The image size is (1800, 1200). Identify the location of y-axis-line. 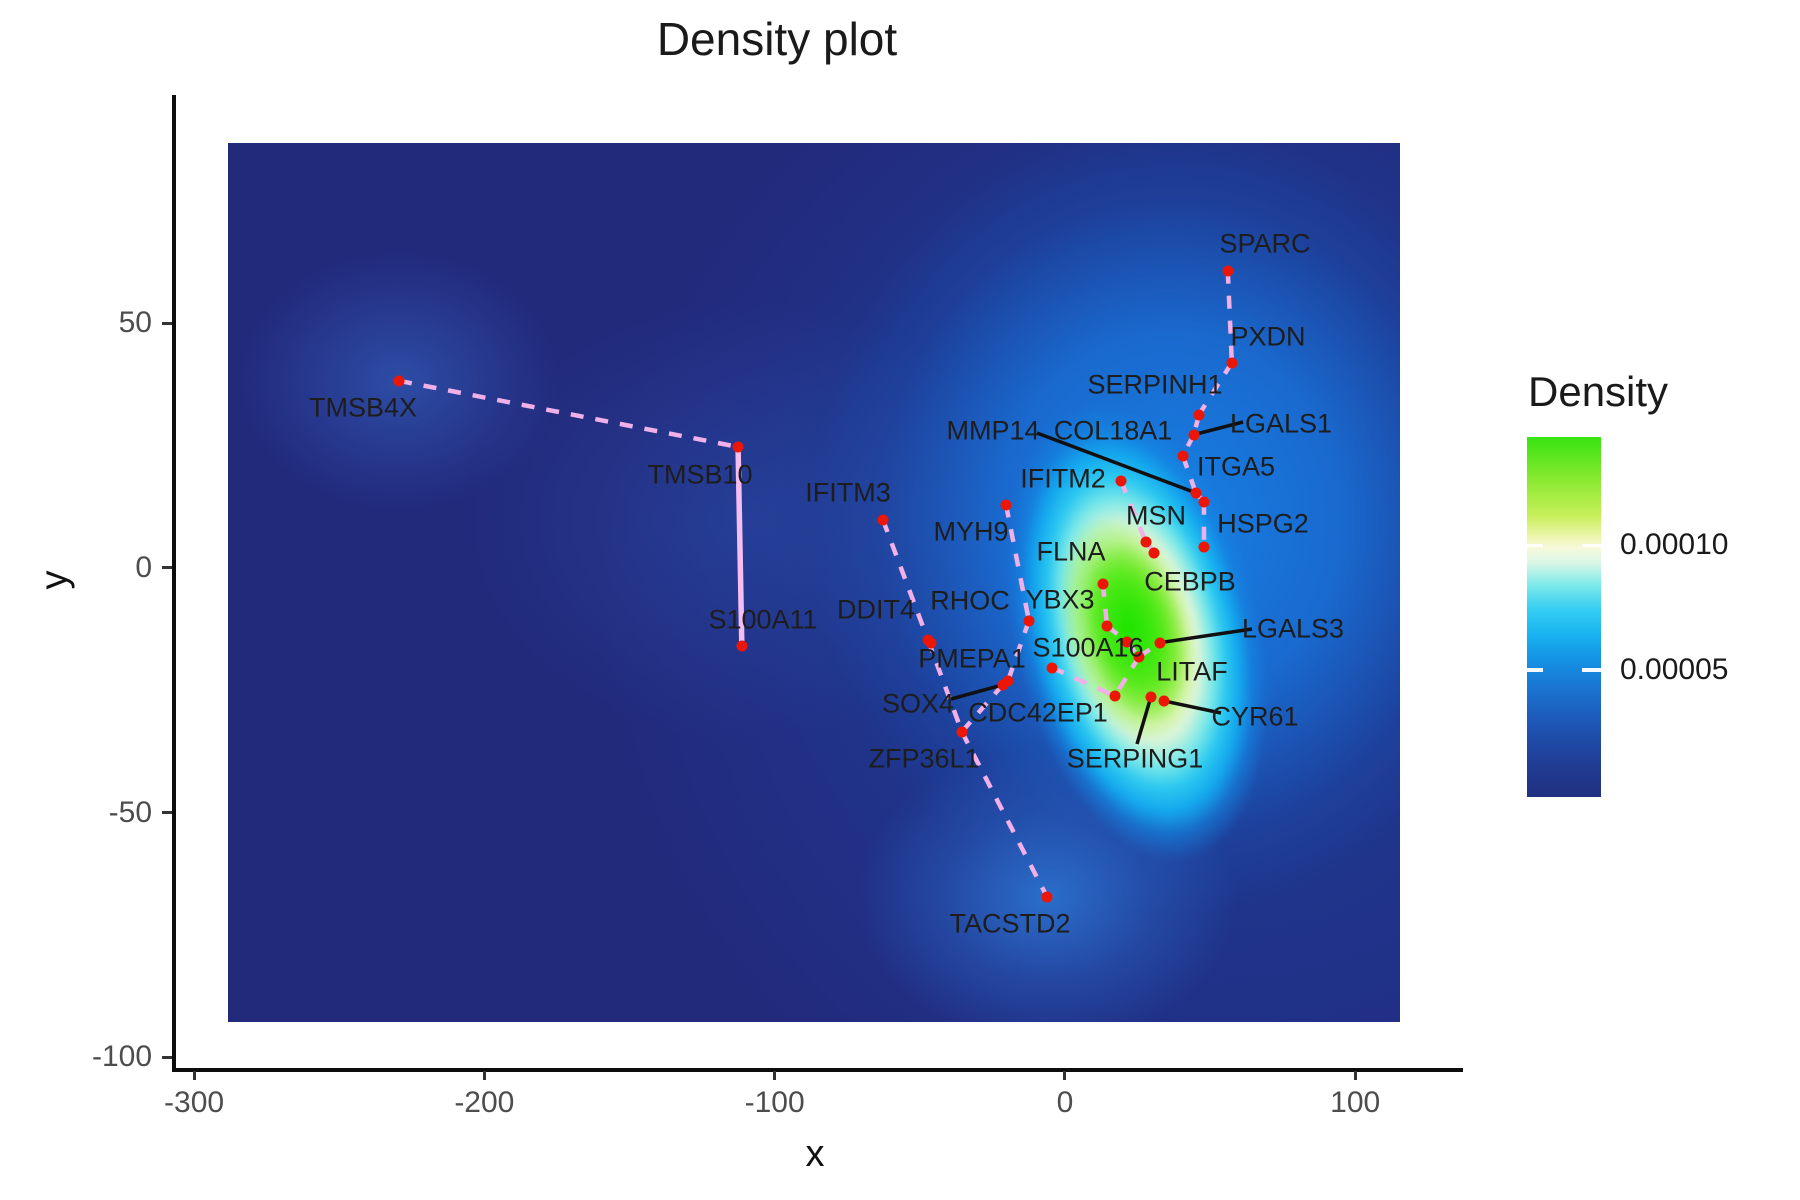
(174, 583).